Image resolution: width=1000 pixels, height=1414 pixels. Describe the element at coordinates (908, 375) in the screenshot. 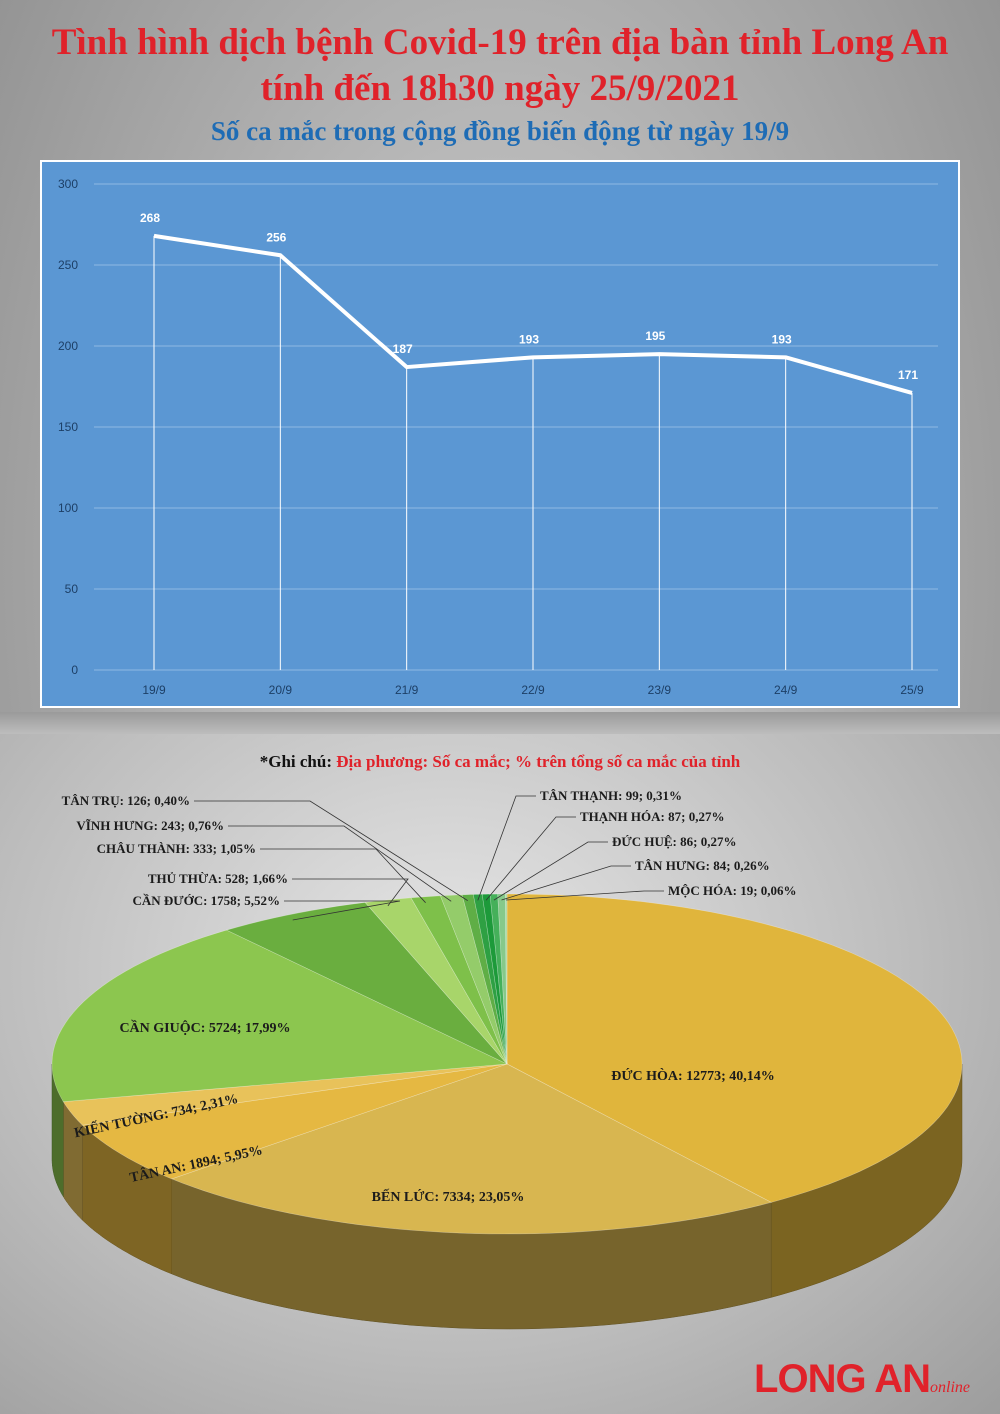

I see `data-label: 171` at that location.